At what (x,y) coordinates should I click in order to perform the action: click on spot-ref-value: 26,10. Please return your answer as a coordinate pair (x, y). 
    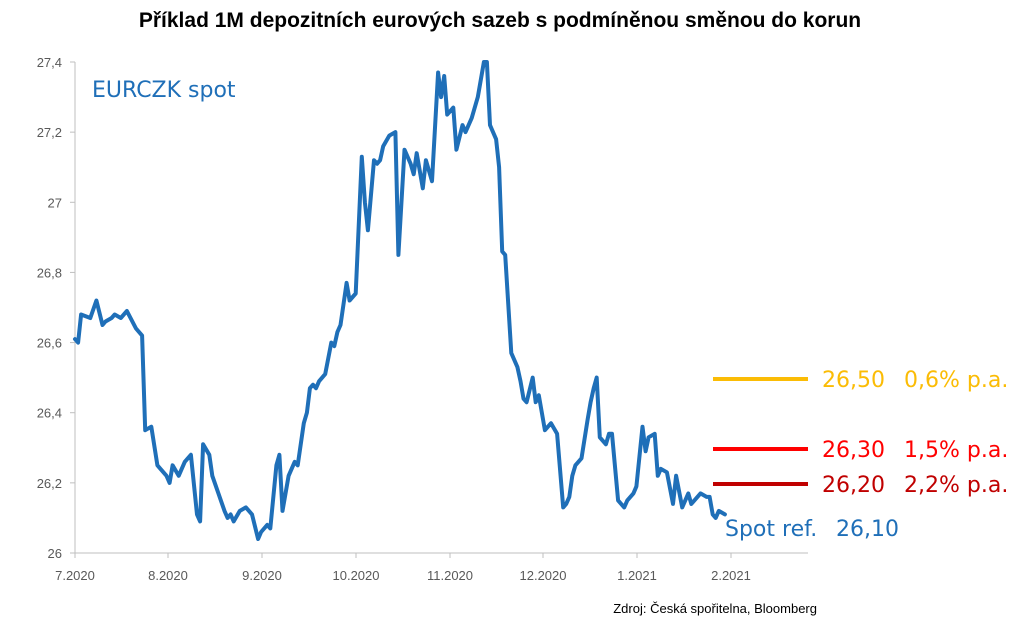
    Looking at the image, I should click on (867, 529).